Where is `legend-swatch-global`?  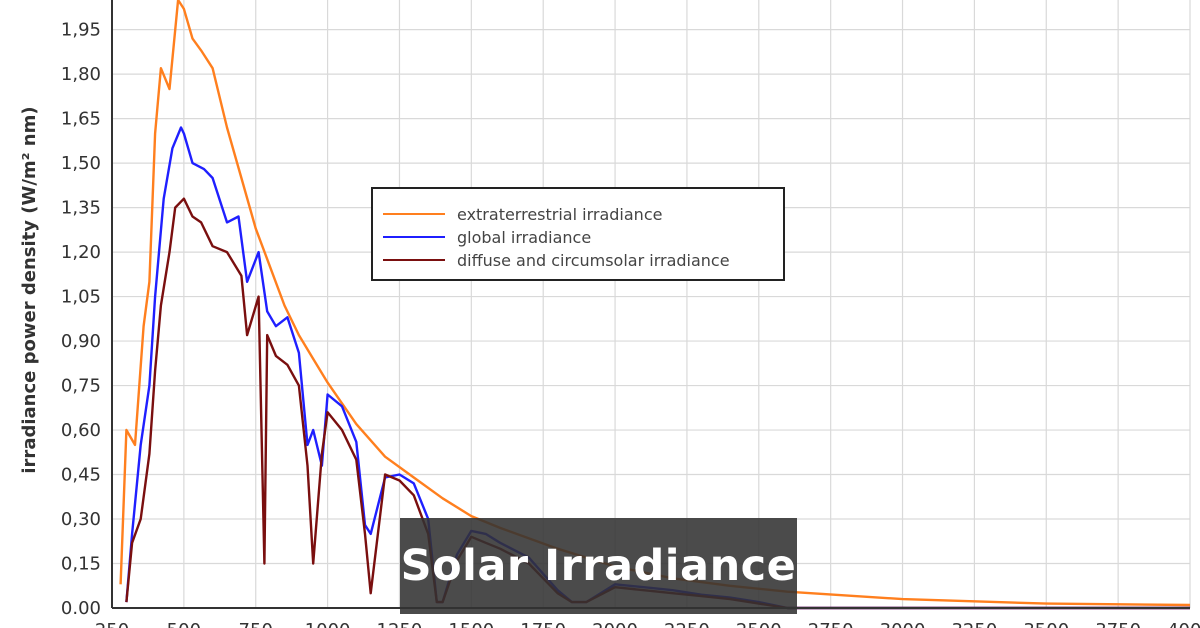 legend-swatch-global is located at coordinates (414, 237).